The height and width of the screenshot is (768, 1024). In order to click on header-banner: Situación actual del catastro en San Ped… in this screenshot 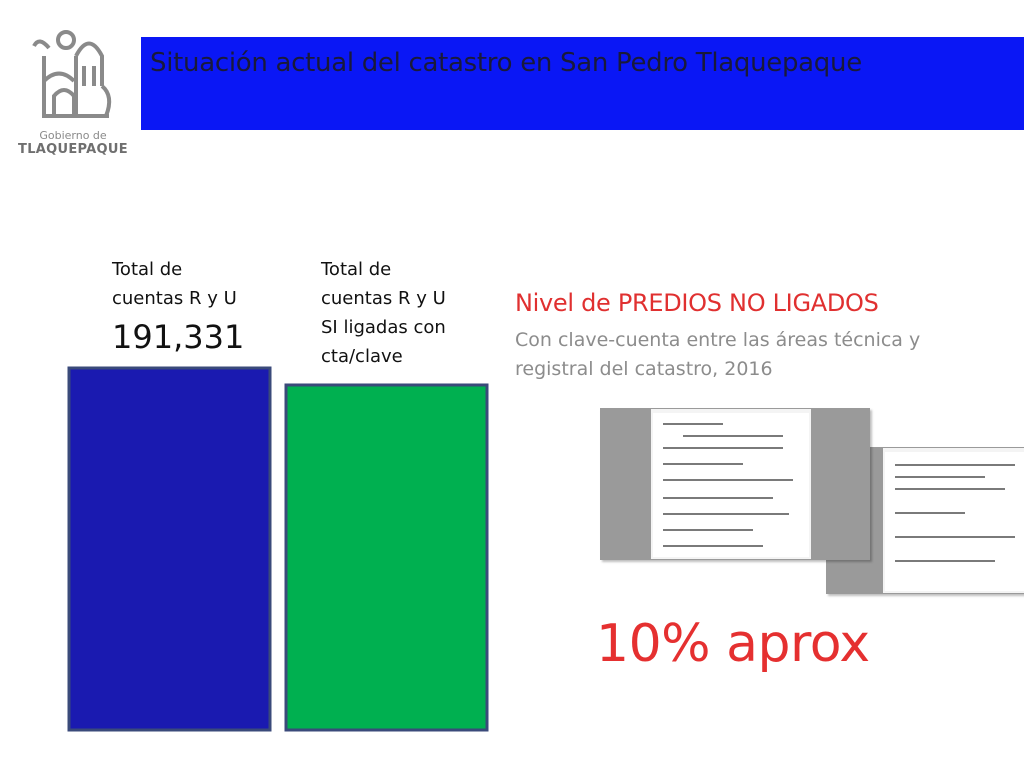, I will do `click(582, 83)`.